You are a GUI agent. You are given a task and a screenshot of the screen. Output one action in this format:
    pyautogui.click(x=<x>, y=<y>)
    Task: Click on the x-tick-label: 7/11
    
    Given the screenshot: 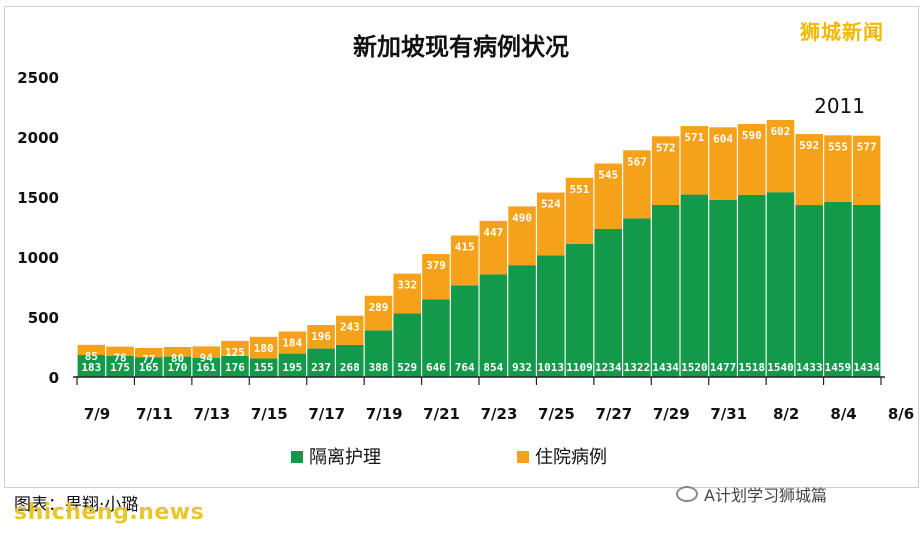 What is the action you would take?
    pyautogui.click(x=154, y=414)
    